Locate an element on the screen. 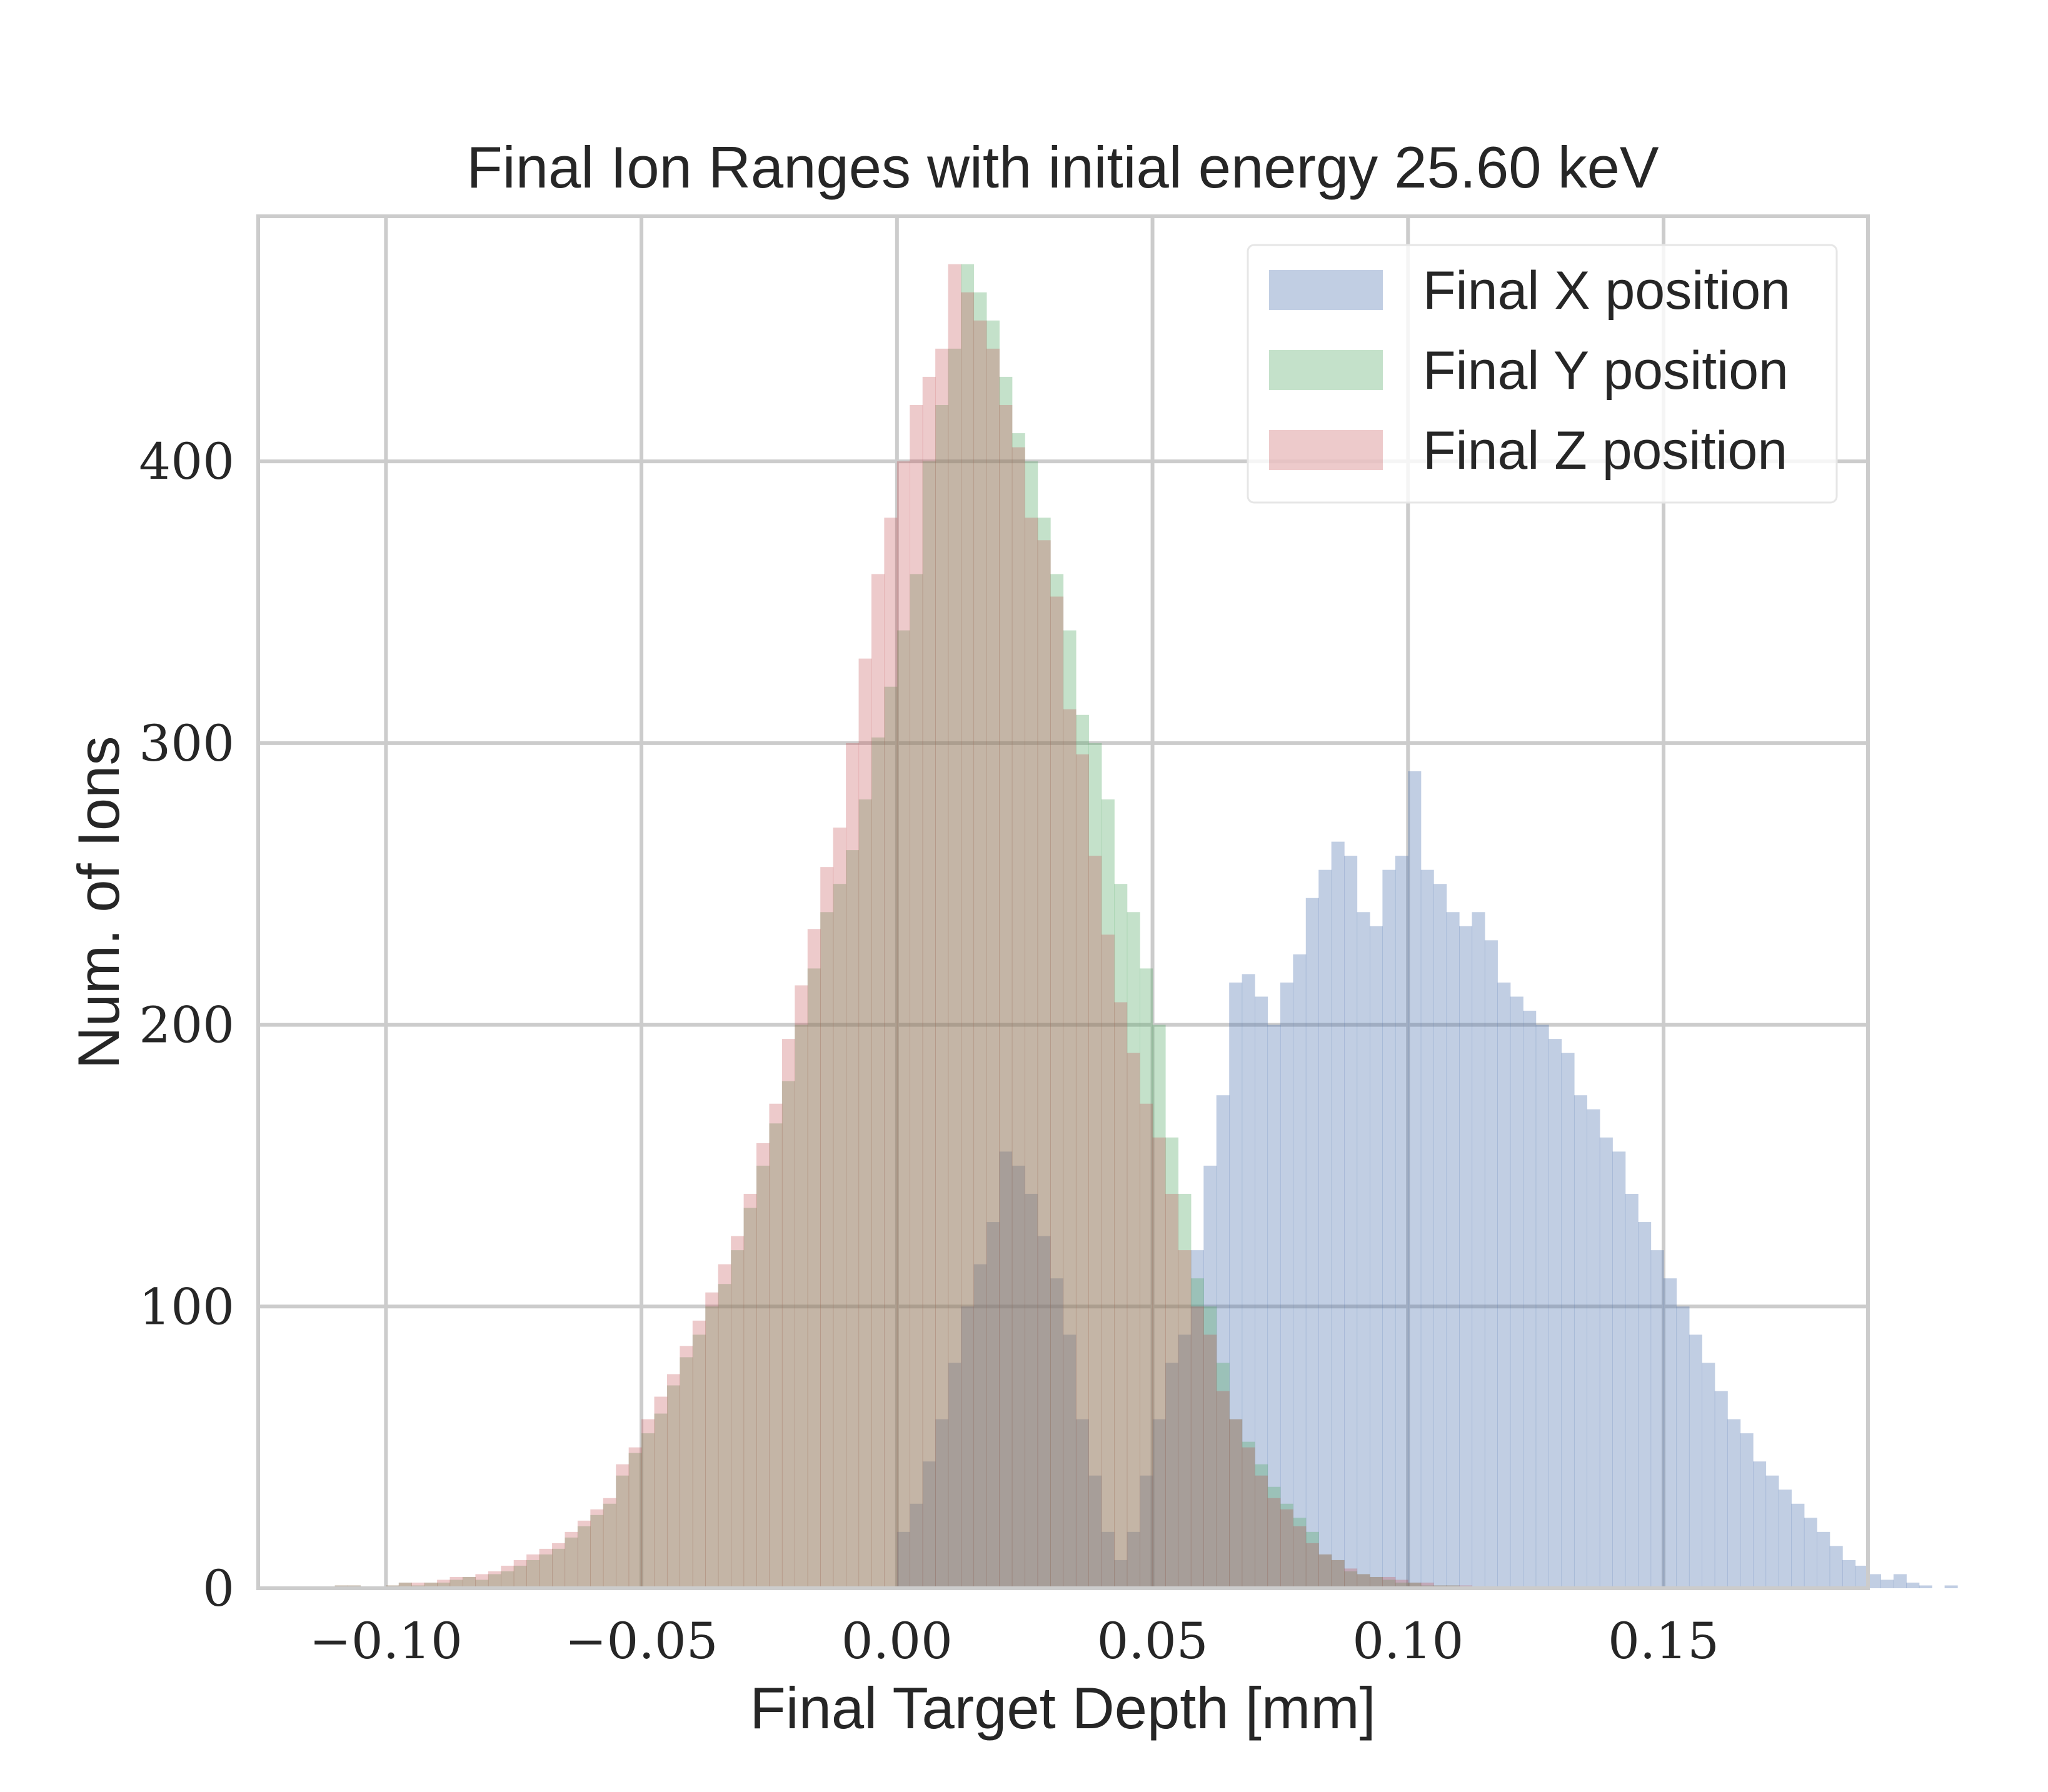 The image size is (2048, 1792). y-tick-label: 300 is located at coordinates (186, 744).